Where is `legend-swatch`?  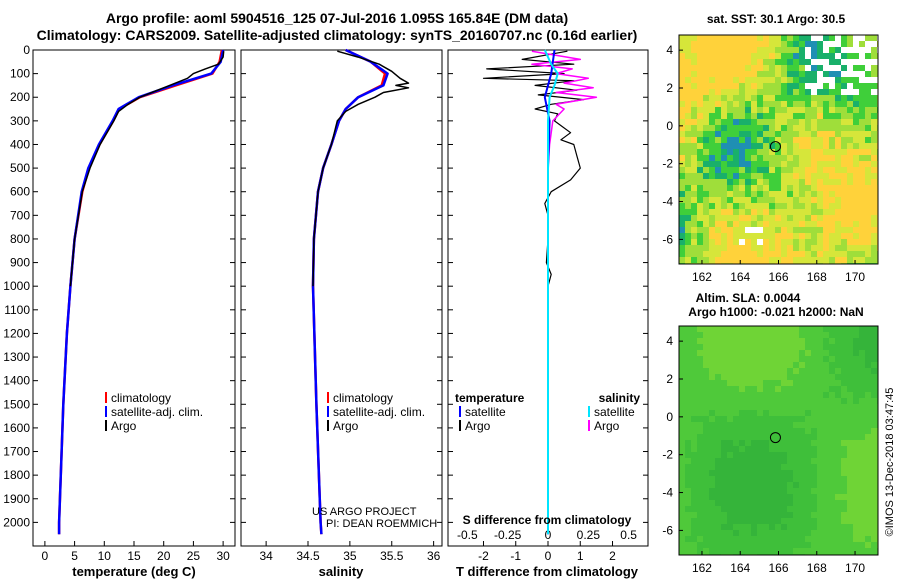
legend-swatch is located at coordinates (106, 425).